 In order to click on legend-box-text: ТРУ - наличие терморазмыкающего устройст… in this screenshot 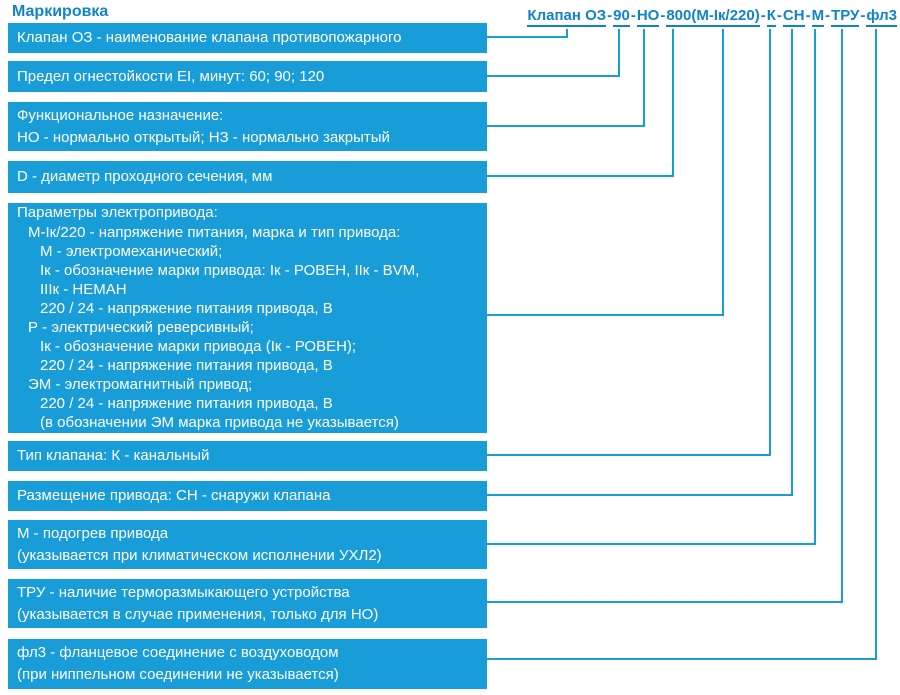, I will do `click(183, 592)`.